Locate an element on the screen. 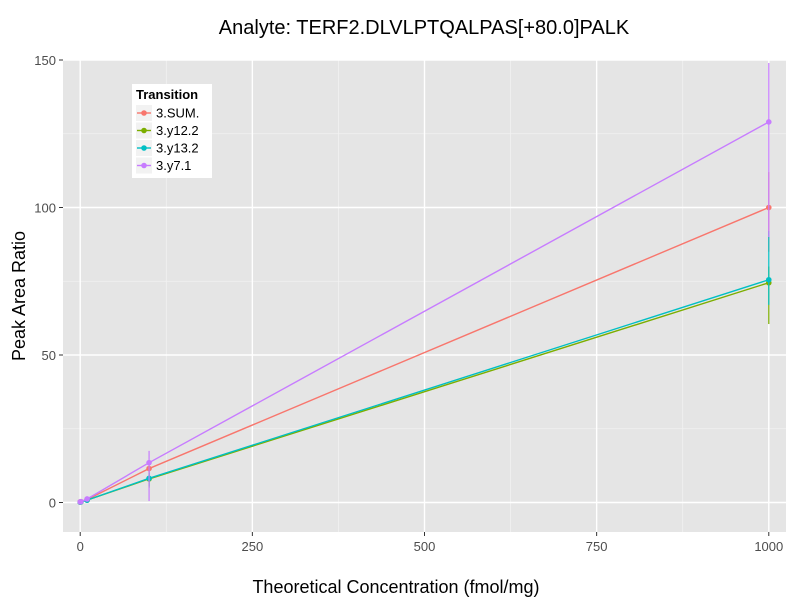 The width and height of the screenshot is (800, 600). legend: Transition 3.SUM. 3.y12.2 3.y13.2 3.y7.1 is located at coordinates (172, 131).